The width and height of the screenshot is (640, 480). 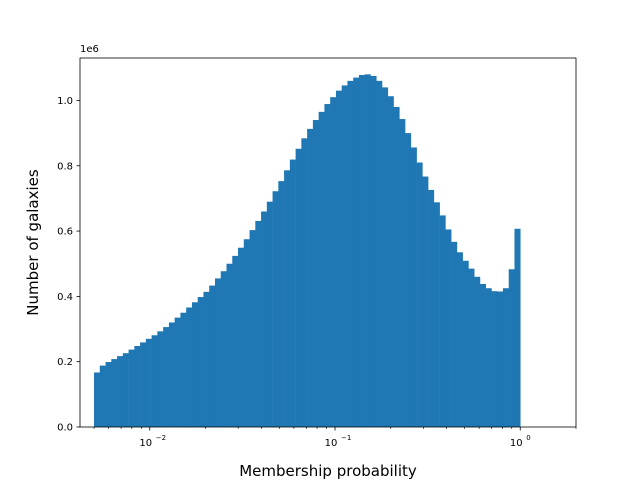 I want to click on x-axis-label: Membership probability, so click(x=328, y=471).